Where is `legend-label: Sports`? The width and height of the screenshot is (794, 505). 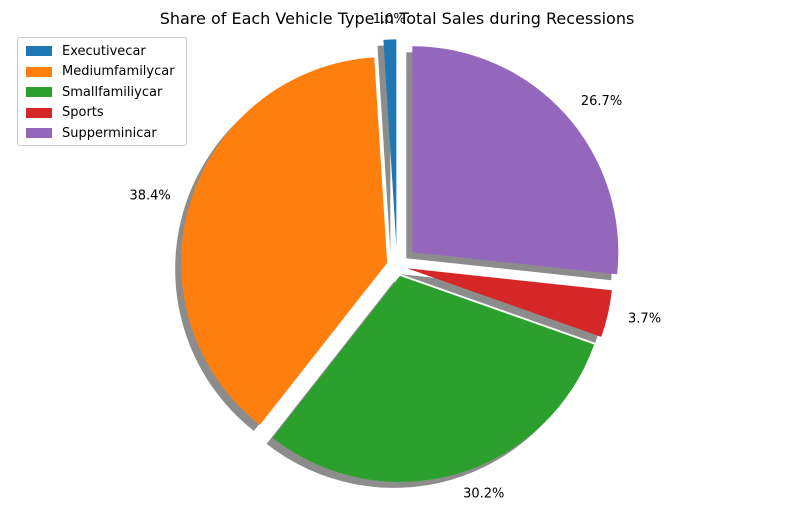 legend-label: Sports is located at coordinates (83, 112).